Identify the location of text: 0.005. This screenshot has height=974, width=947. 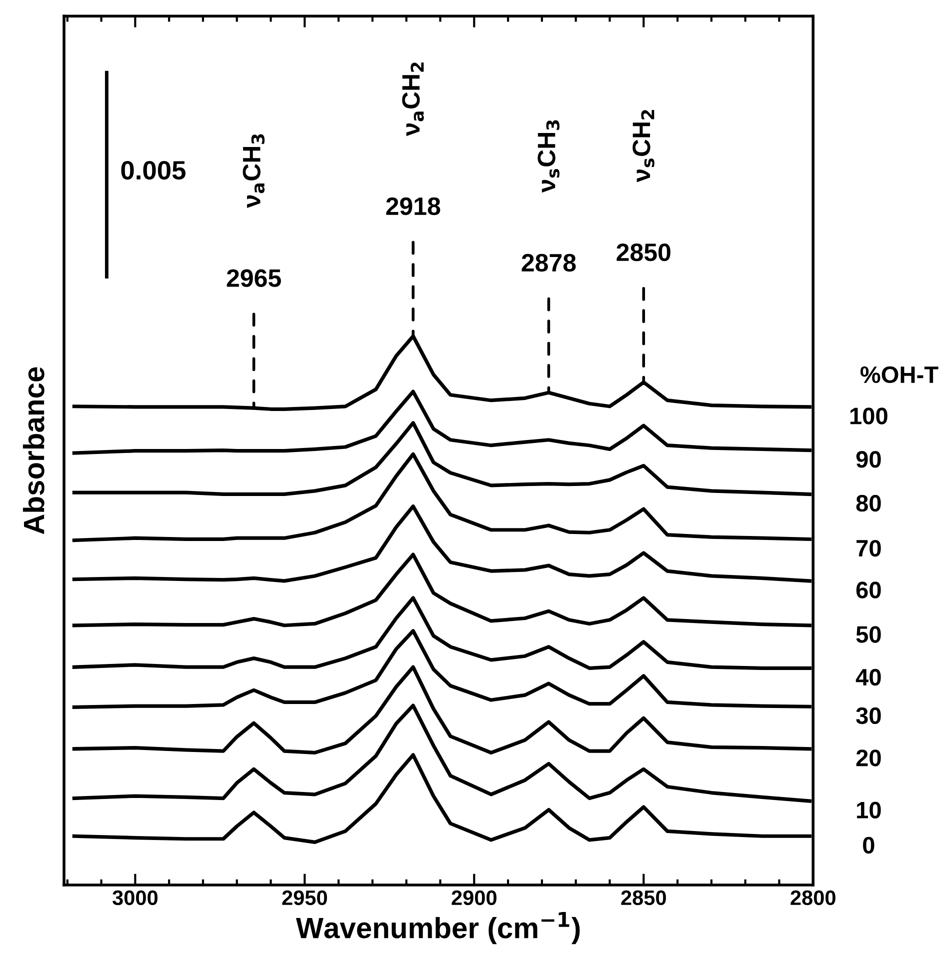
(153, 170).